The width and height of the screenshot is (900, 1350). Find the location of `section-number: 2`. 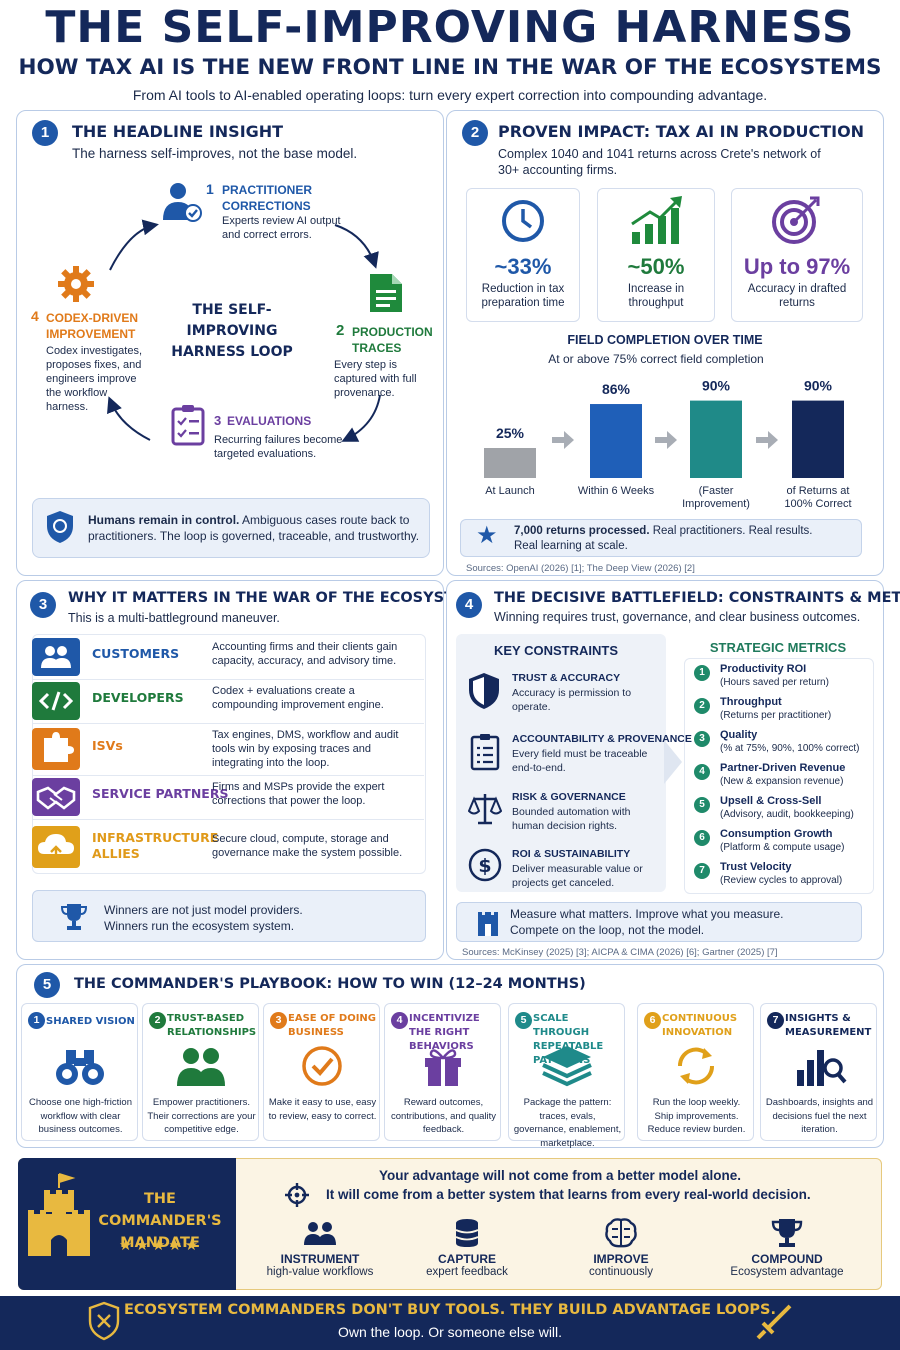

section-number: 2 is located at coordinates (475, 133).